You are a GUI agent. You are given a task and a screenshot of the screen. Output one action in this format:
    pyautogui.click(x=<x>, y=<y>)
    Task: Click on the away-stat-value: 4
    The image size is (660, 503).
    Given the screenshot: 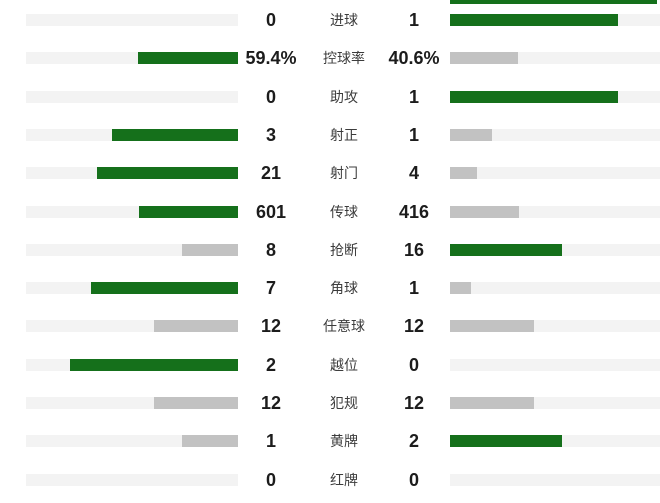 What is the action you would take?
    pyautogui.click(x=413, y=173)
    